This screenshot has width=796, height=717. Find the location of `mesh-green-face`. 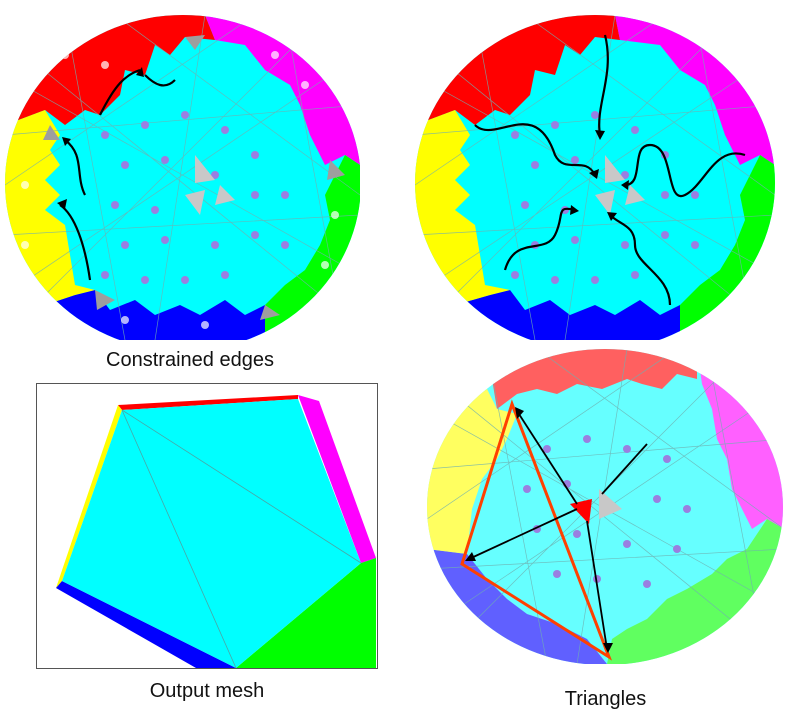

mesh-green-face is located at coordinates (306, 613).